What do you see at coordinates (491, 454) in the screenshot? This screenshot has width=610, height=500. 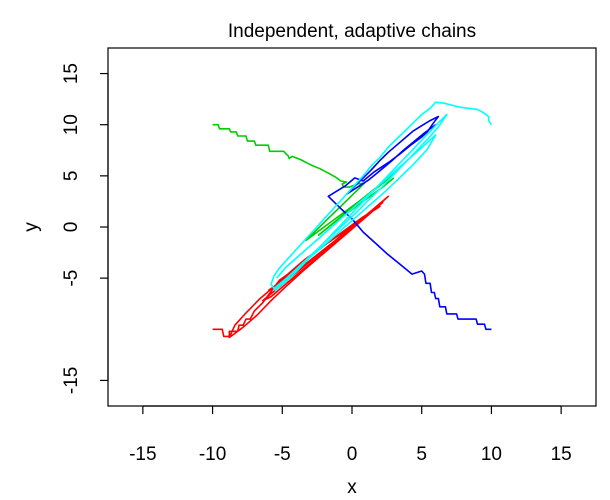 I see `x-tick-label: 10` at bounding box center [491, 454].